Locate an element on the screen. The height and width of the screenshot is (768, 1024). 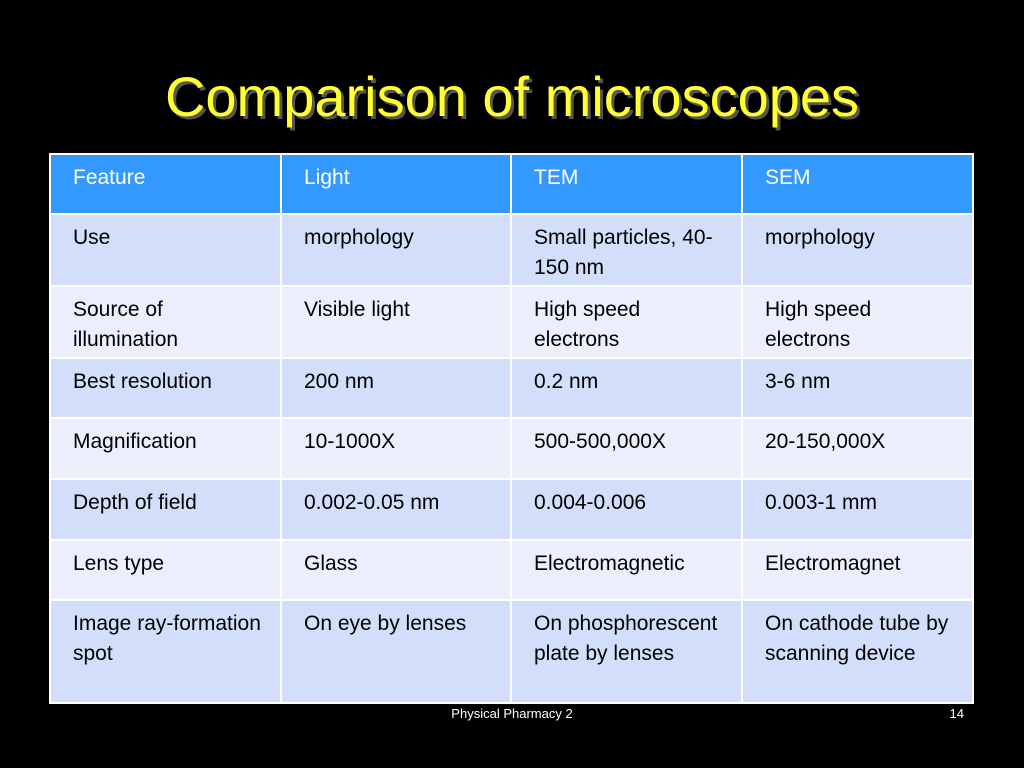
sem-cell: morphology is located at coordinates (857, 250).